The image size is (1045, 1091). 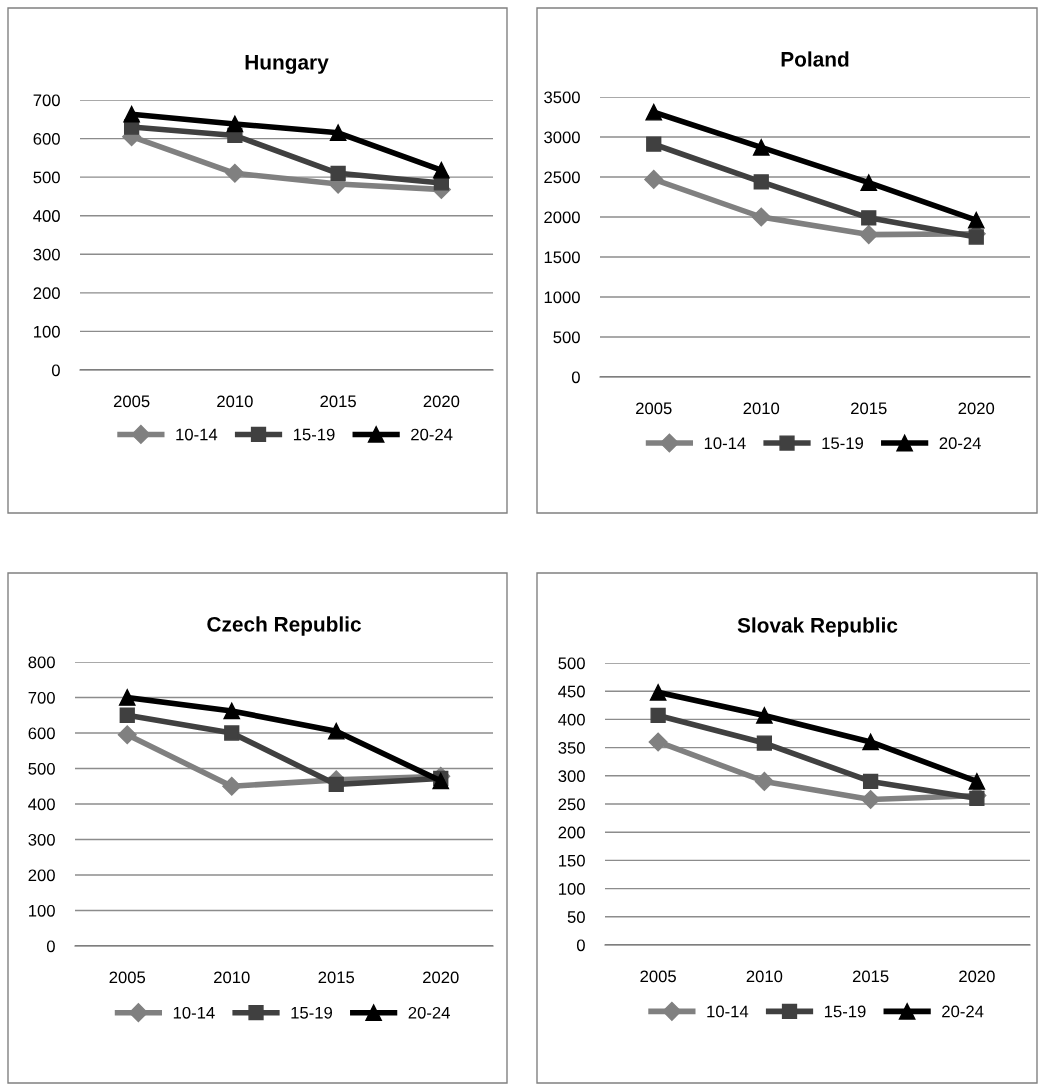 What do you see at coordinates (41, 697) in the screenshot?
I see `y-tick-label: 700` at bounding box center [41, 697].